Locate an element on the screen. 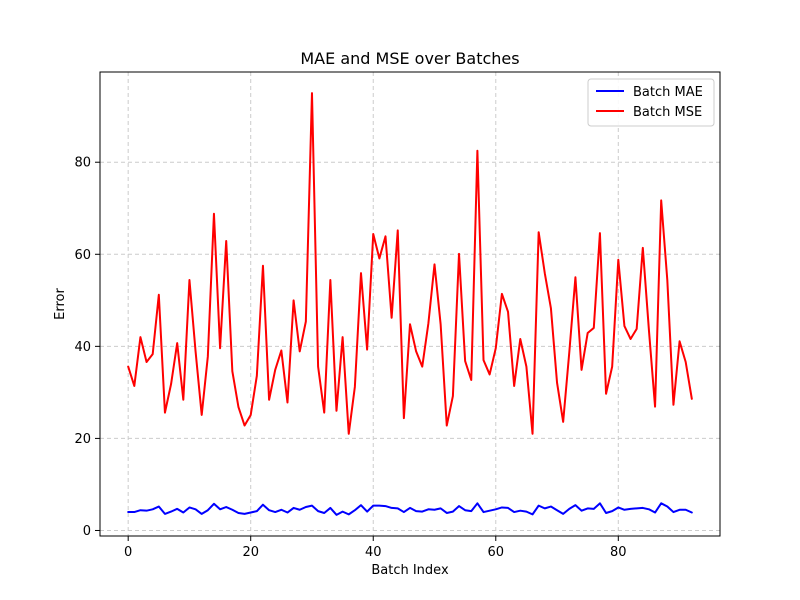 This screenshot has width=800, height=600. x-tick-label: 0 is located at coordinates (128, 552).